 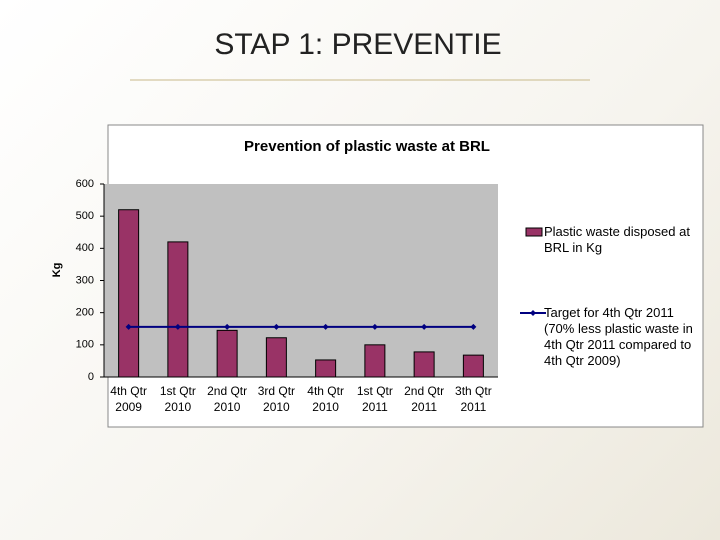 What do you see at coordinates (473, 399) in the screenshot?
I see `x-tick-label: 3th Qtr 2011` at bounding box center [473, 399].